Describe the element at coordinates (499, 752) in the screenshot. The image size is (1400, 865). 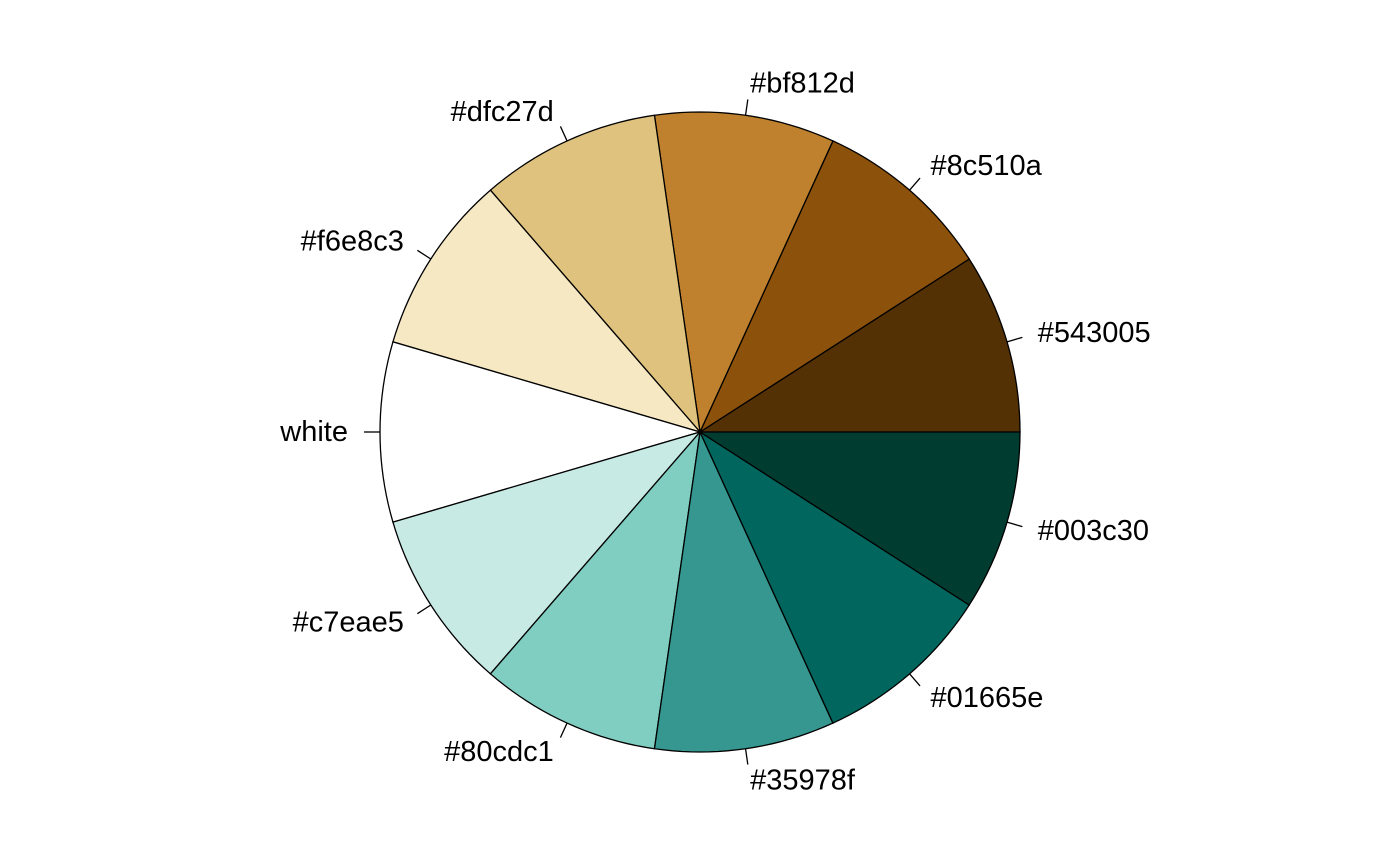
I see `slice-label: #80cdc1` at that location.